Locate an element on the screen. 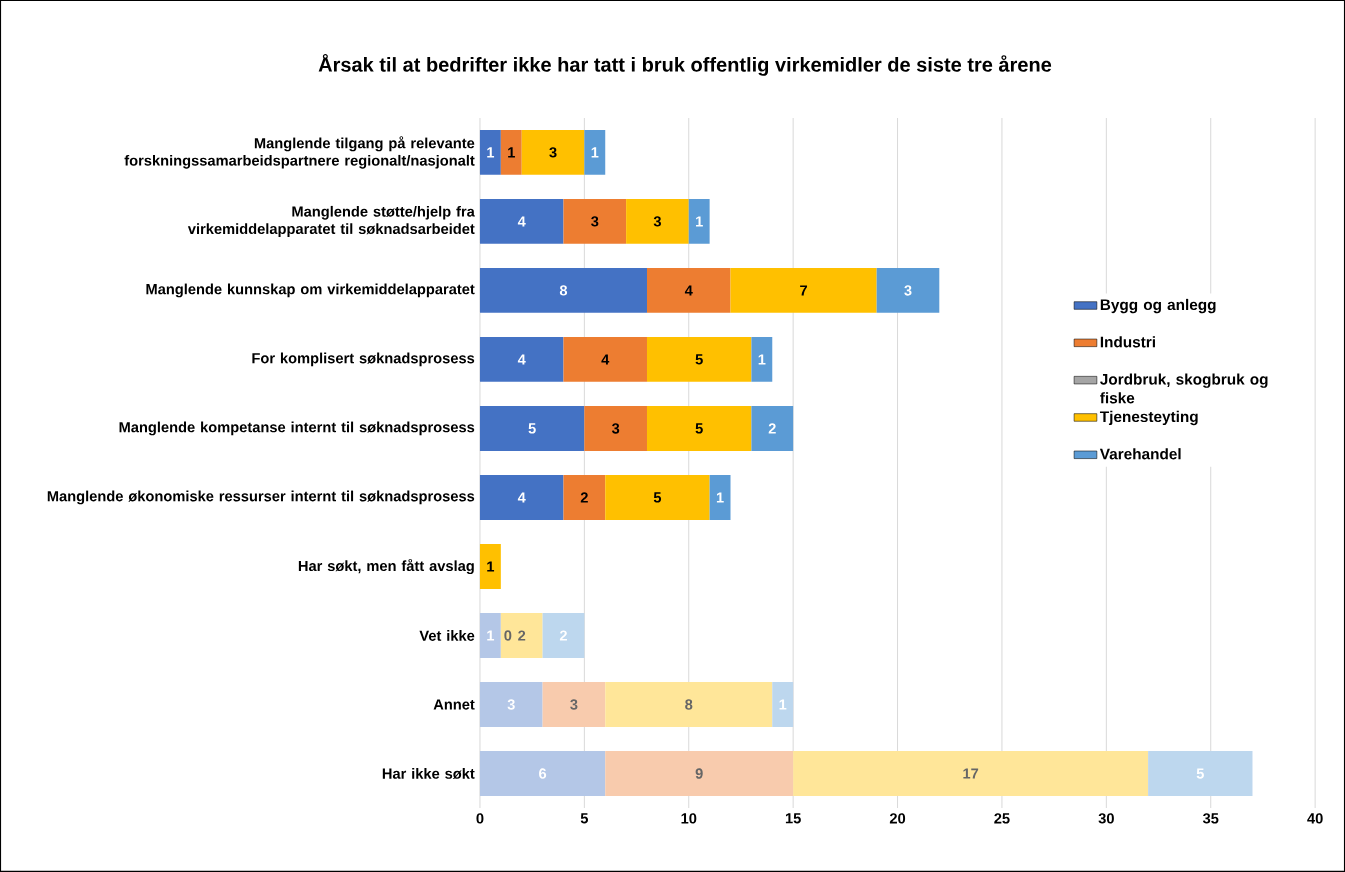  data-label: 7 is located at coordinates (804, 290).